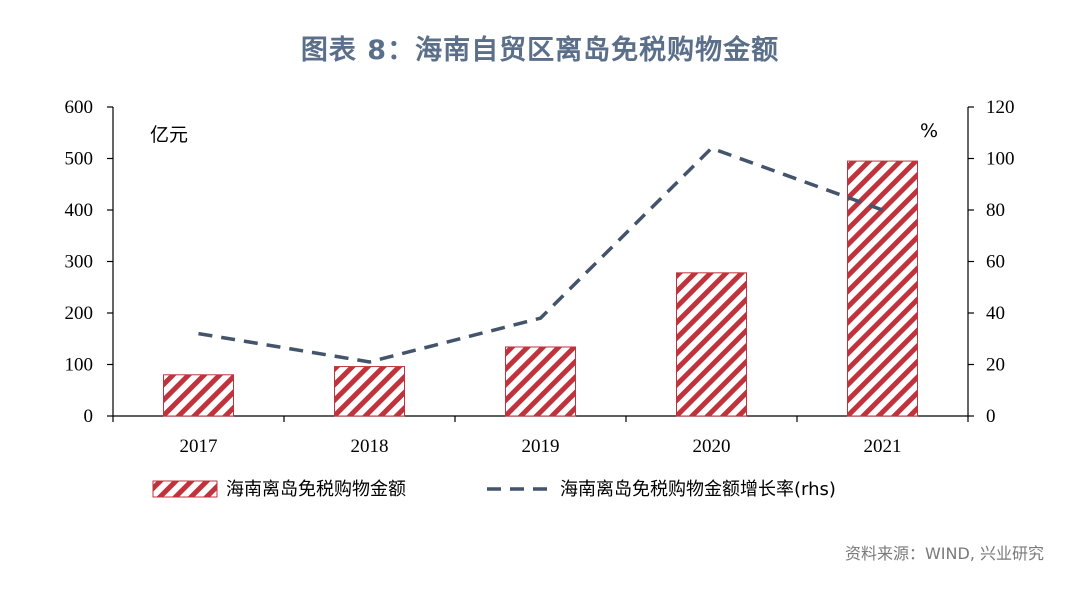 Image resolution: width=1080 pixels, height=602 pixels. Describe the element at coordinates (712, 446) in the screenshot. I see `x-tick-label: 2020` at that location.